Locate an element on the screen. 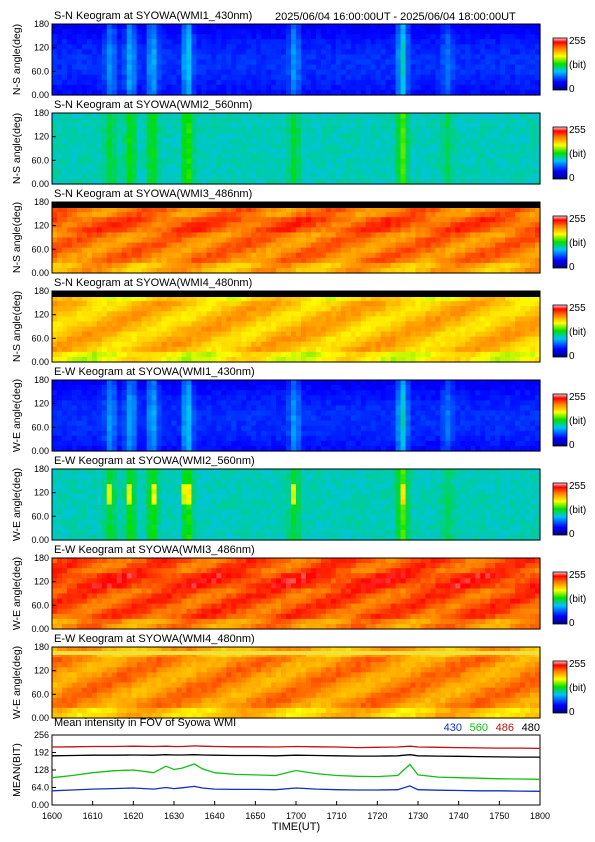 This screenshot has width=595, height=842. keogram-top-band is located at coordinates (296, 205).